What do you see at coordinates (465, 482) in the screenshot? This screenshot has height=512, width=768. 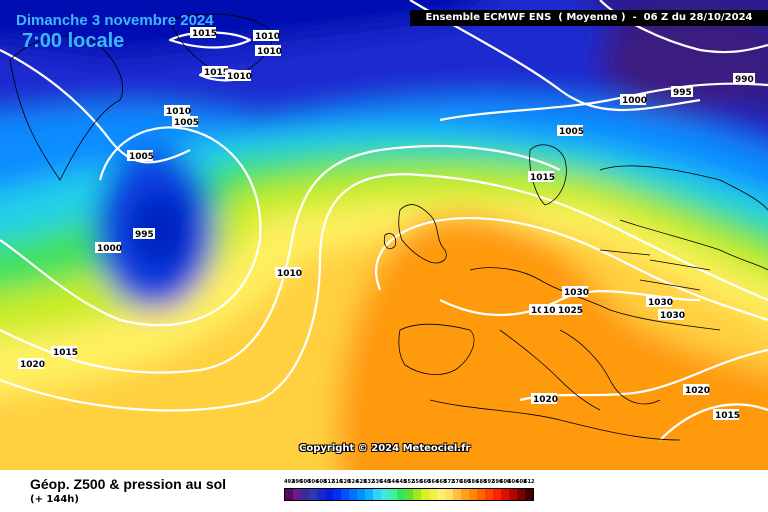 I see `scale-value-label: 580` at bounding box center [465, 482].